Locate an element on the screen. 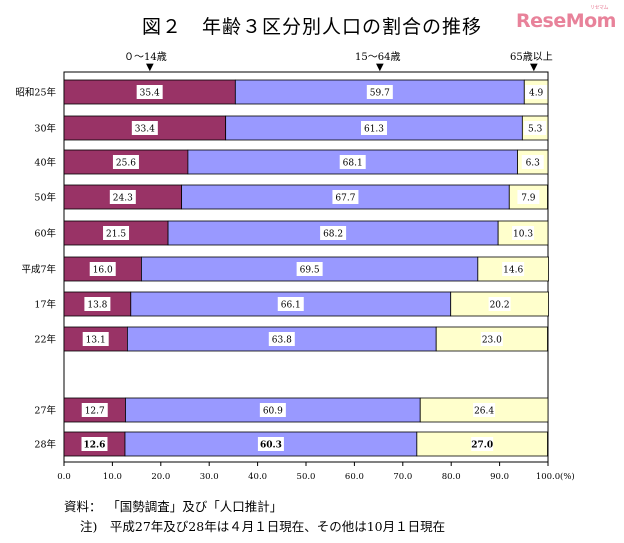 This screenshot has height=543, width=624. data-label: 61.3 is located at coordinates (374, 130).